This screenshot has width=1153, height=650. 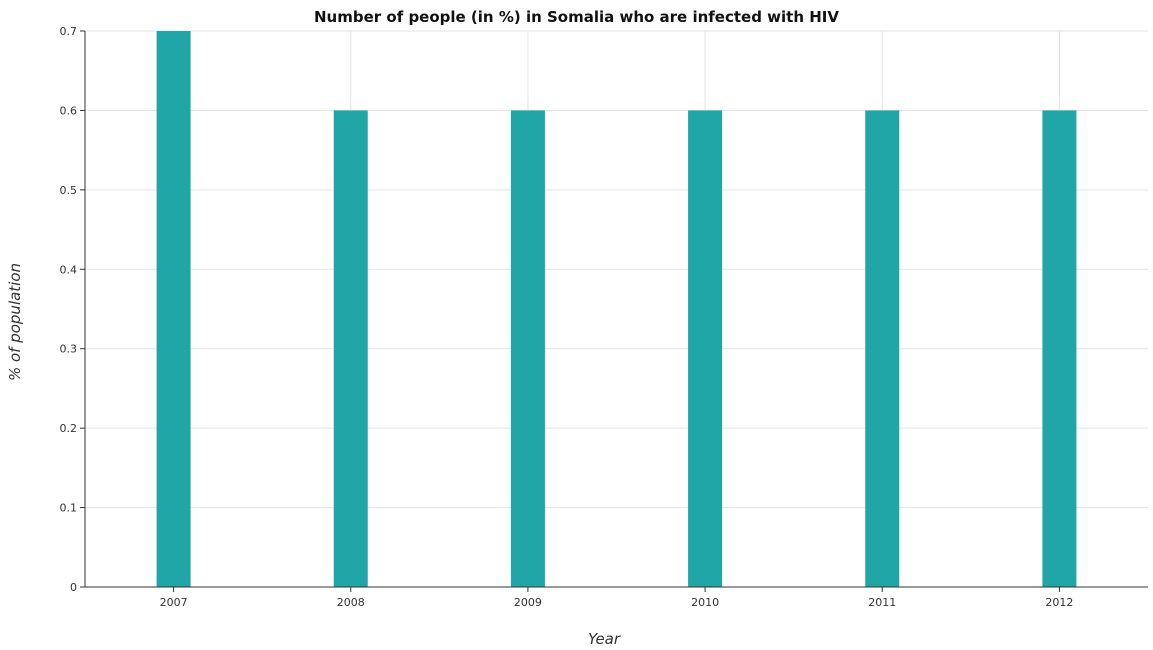 I want to click on x-tick-label: 2007, so click(x=174, y=602).